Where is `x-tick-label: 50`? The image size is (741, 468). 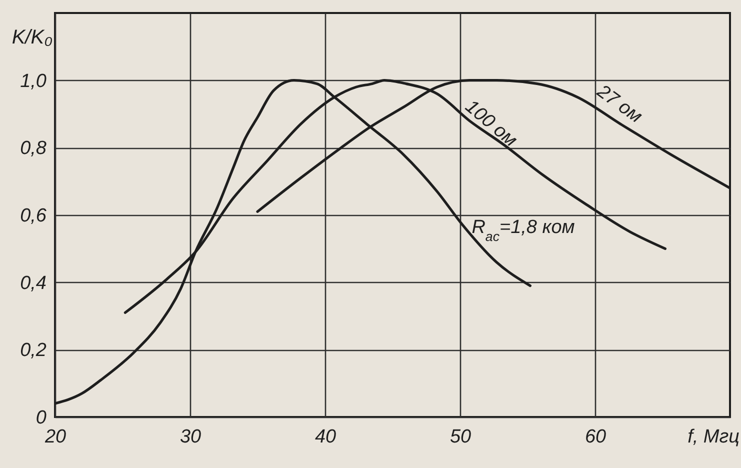
x-tick-label: 50 is located at coordinates (461, 437).